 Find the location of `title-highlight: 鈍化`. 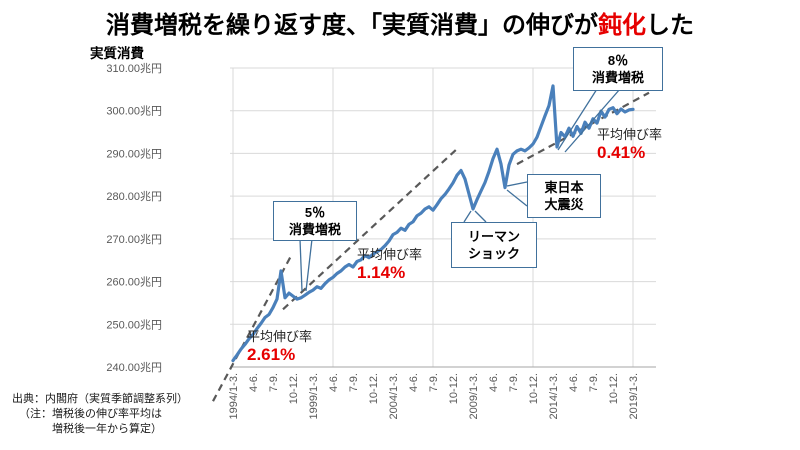

title-highlight: 鈍化 is located at coordinates (622, 25).